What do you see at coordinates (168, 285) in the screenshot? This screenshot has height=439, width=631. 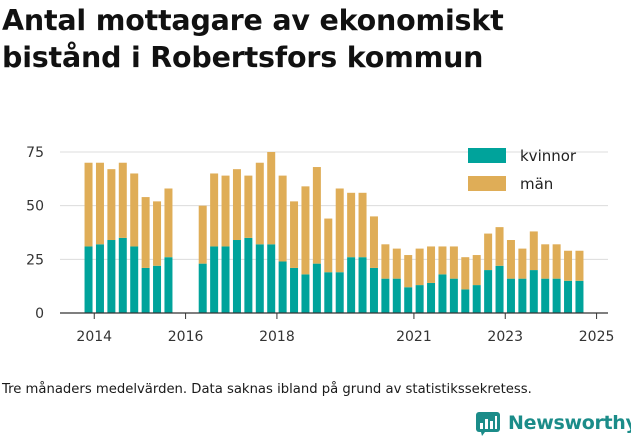 I see `bar-kvinnor-2016-Q1` at bounding box center [168, 285].